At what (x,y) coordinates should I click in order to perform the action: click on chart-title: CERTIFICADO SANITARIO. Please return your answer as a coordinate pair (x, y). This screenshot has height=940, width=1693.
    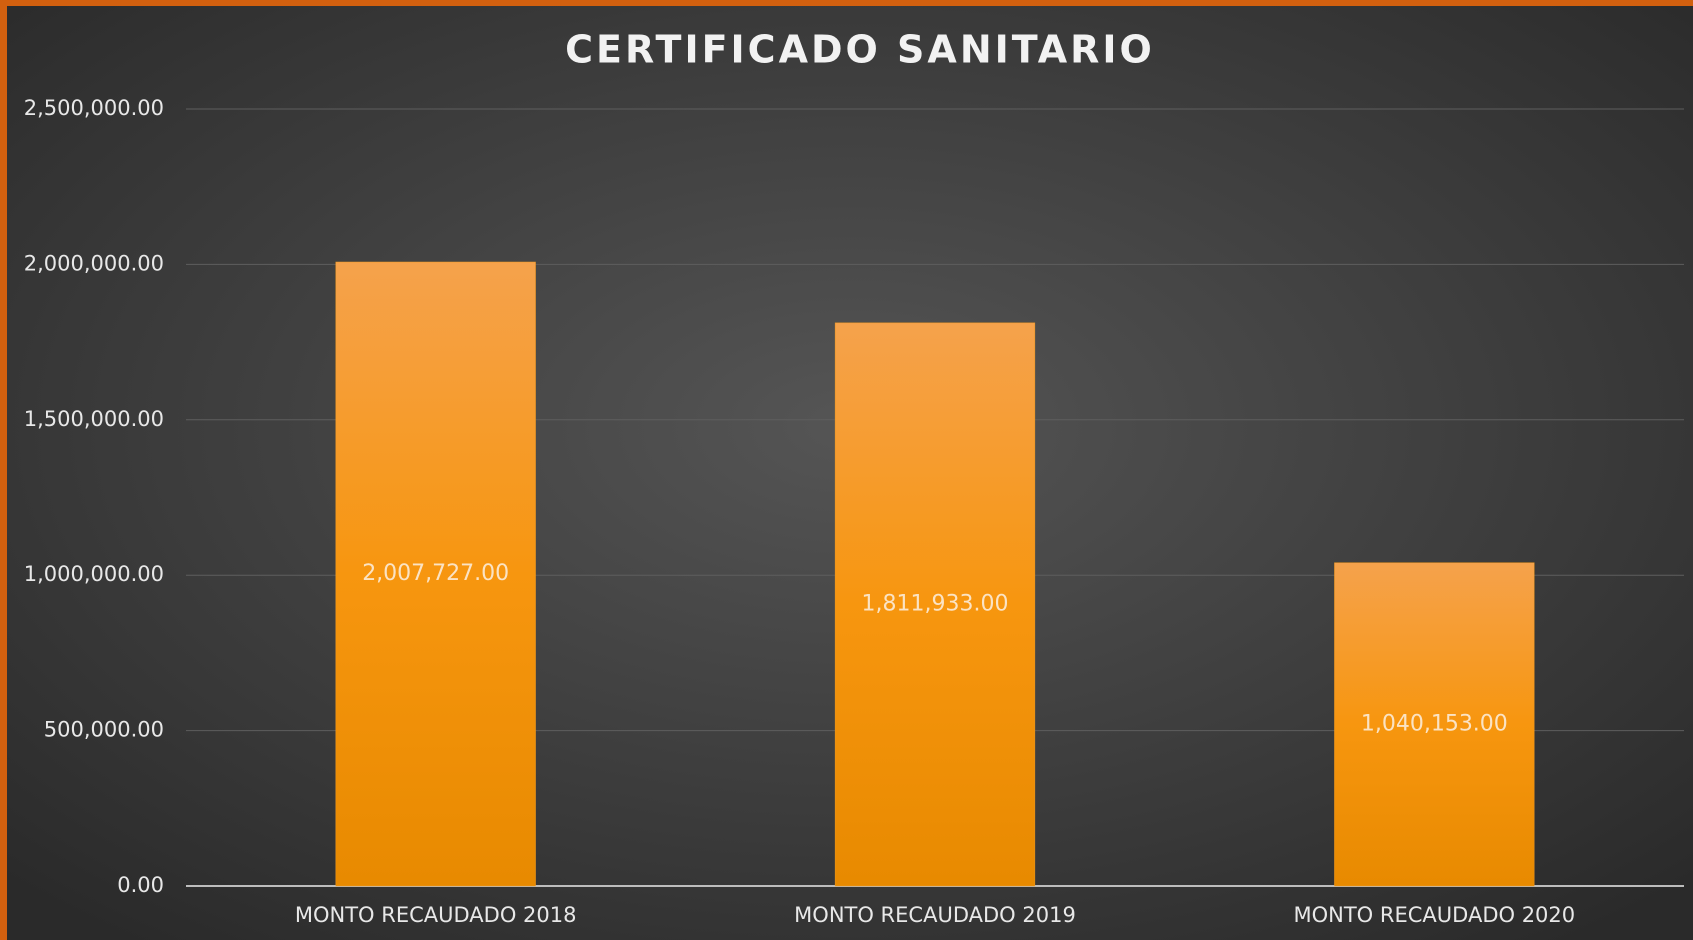
    Looking at the image, I should click on (860, 50).